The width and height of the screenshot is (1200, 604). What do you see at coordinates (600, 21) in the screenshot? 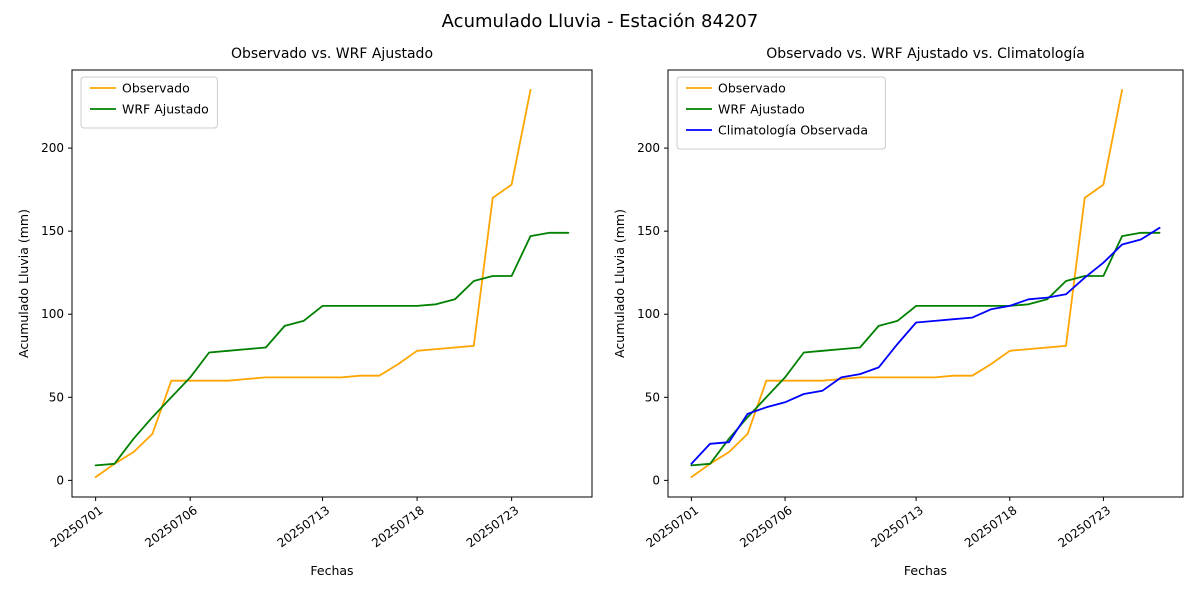
I see `figure-title: Acumulado Lluvia - Estación 84207` at bounding box center [600, 21].